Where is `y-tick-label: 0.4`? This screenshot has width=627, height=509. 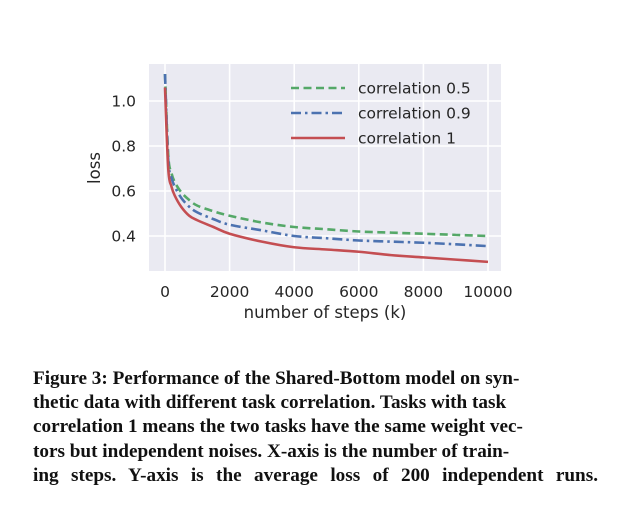
y-tick-label: 0.4 is located at coordinates (123, 237).